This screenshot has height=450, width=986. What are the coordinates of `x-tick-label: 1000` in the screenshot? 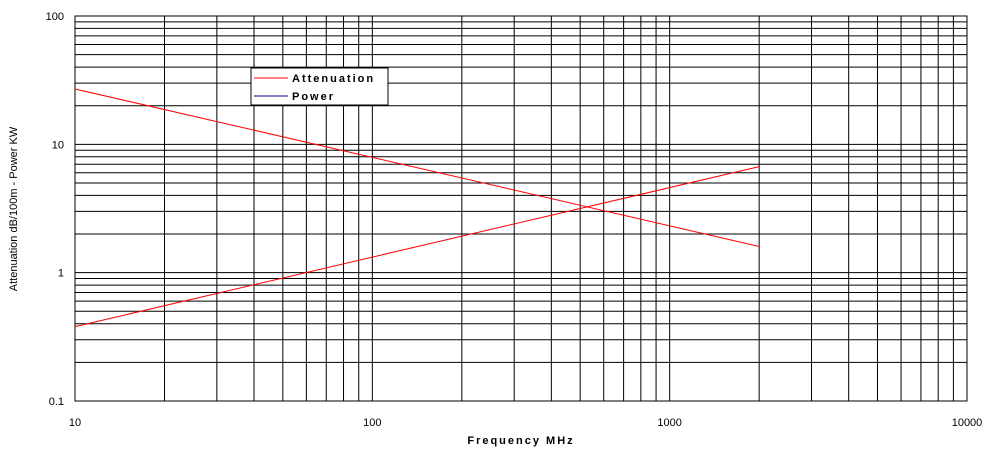 It's located at (669, 423).